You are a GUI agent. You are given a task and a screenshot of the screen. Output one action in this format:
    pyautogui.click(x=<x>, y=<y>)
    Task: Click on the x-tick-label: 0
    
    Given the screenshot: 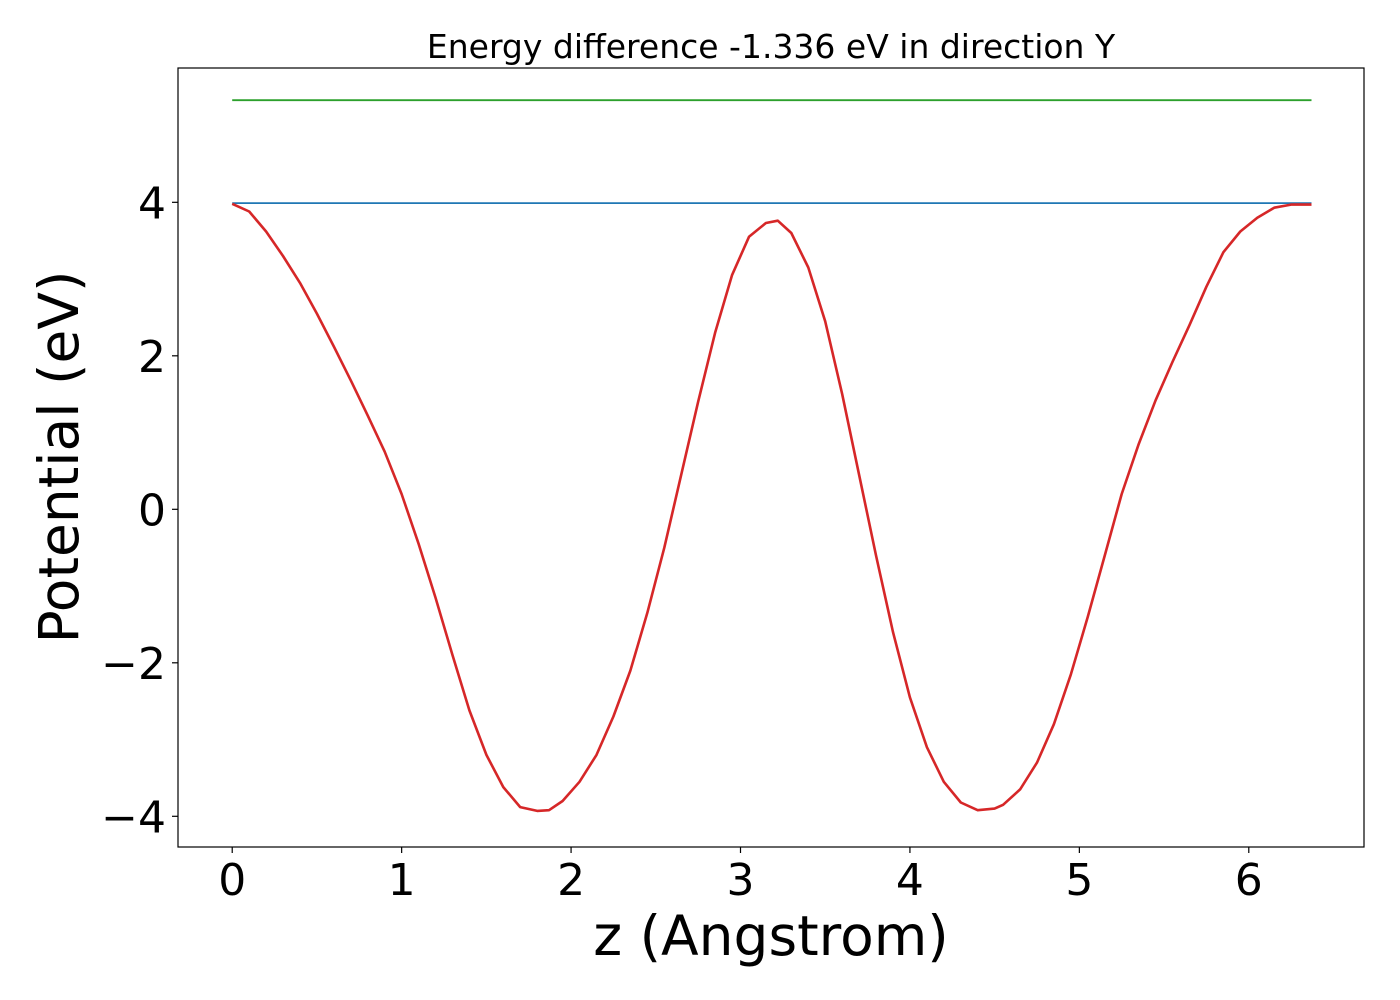 What is the action you would take?
    pyautogui.click(x=232, y=880)
    